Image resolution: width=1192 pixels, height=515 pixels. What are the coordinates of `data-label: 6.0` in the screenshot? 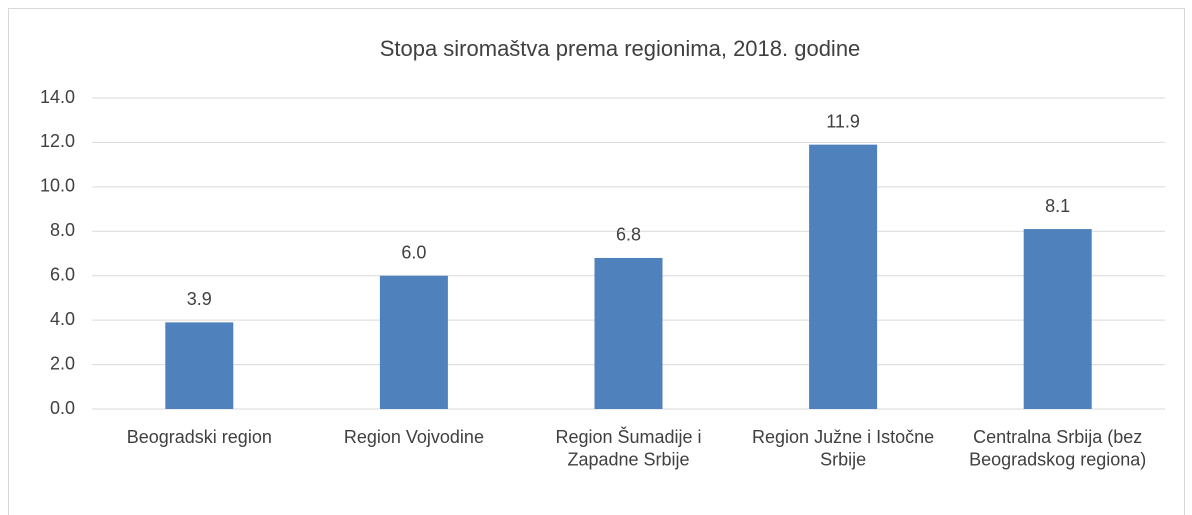 It's located at (413, 252).